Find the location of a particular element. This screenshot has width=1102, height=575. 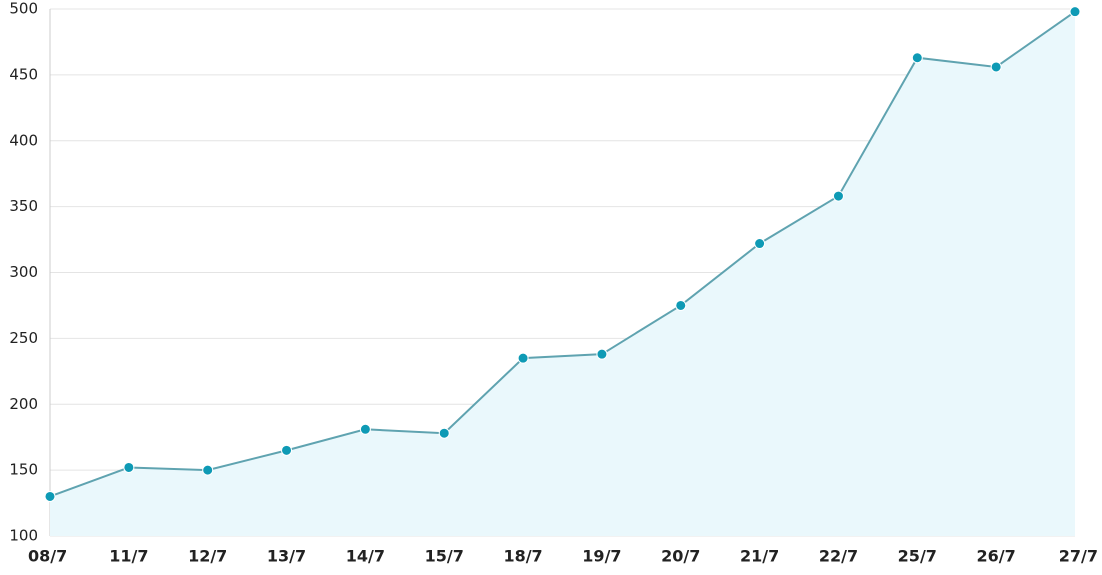

y-tick-label: 100 is located at coordinates (23, 536).